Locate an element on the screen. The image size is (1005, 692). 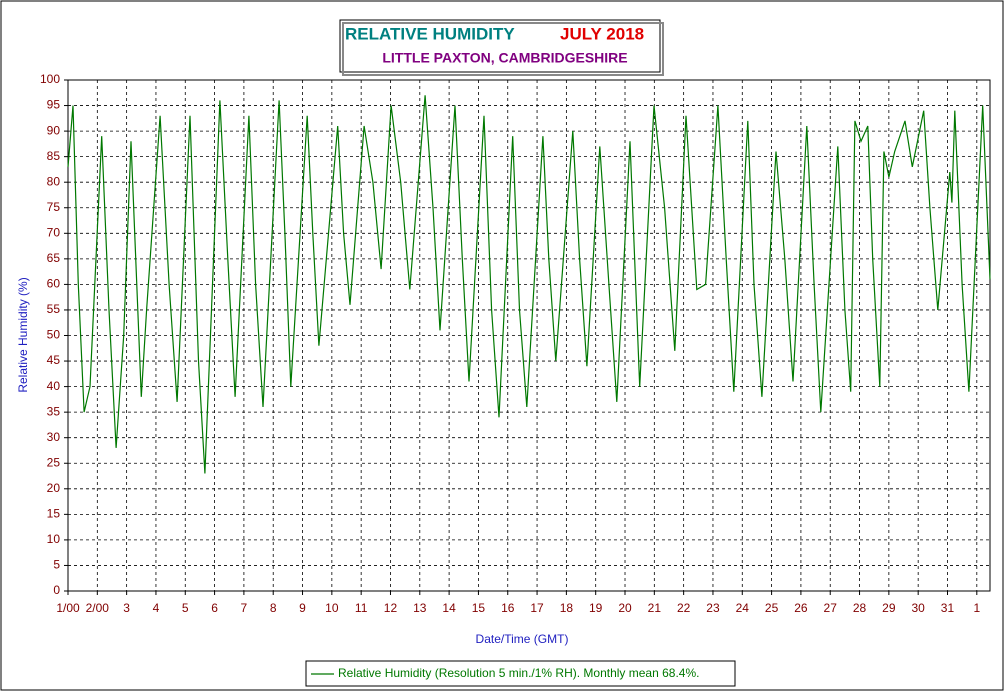
x-tick-label: 13 is located at coordinates (420, 608).